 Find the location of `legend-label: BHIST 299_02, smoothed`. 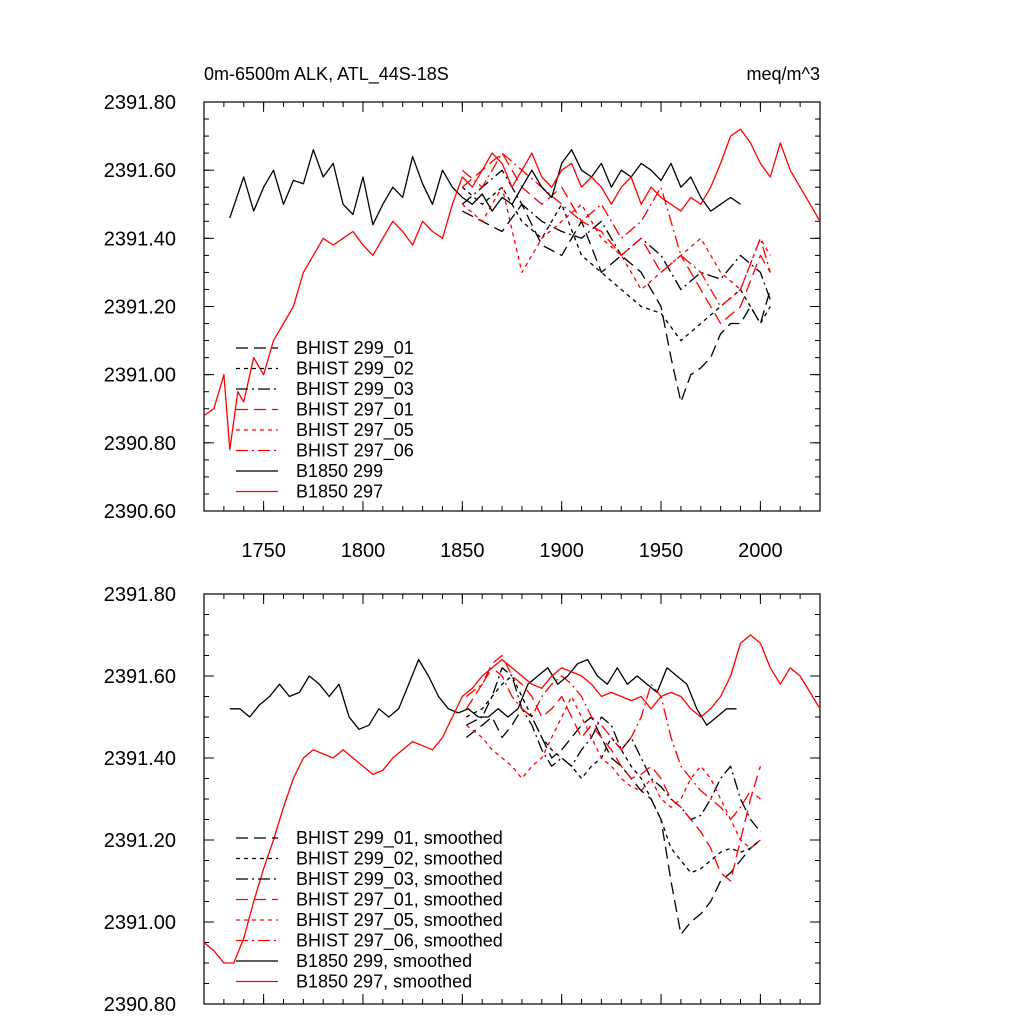

legend-label: BHIST 299_02, smoothed is located at coordinates (399, 859).